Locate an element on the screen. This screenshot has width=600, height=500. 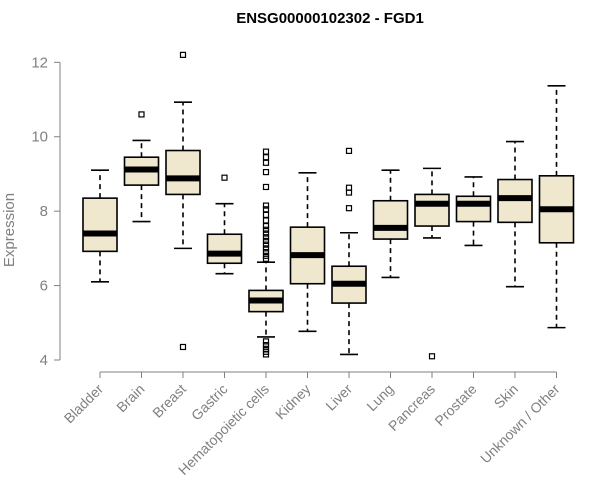
x-tick-label: Bladder is located at coordinates (84, 404).